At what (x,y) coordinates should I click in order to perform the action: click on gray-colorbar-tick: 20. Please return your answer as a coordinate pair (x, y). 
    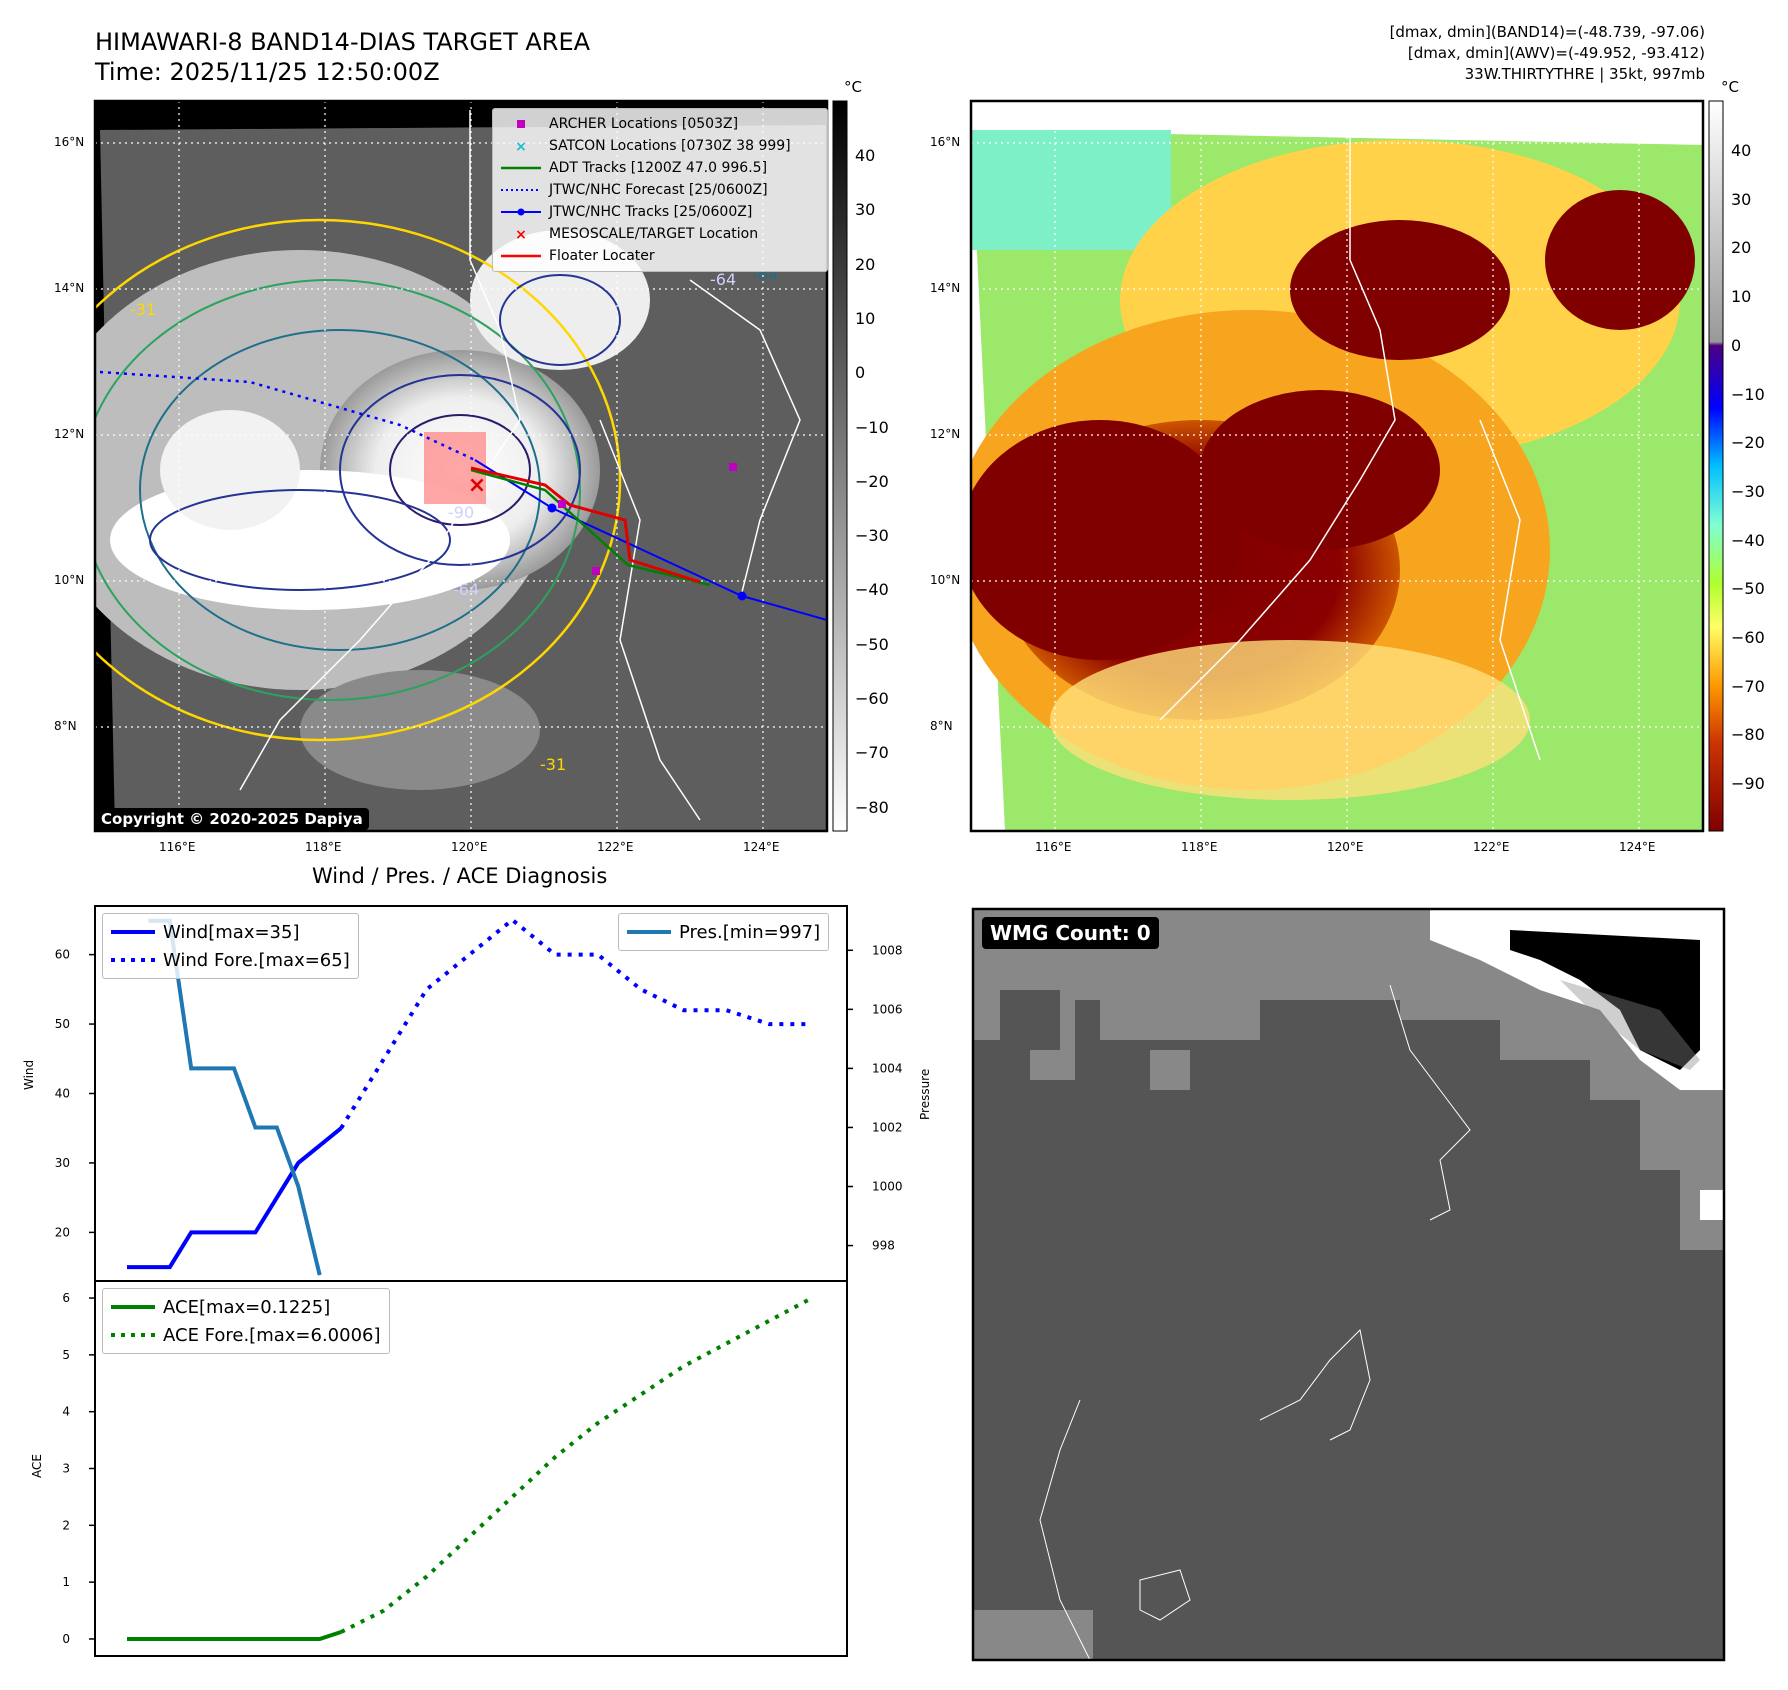
    Looking at the image, I should click on (865, 264).